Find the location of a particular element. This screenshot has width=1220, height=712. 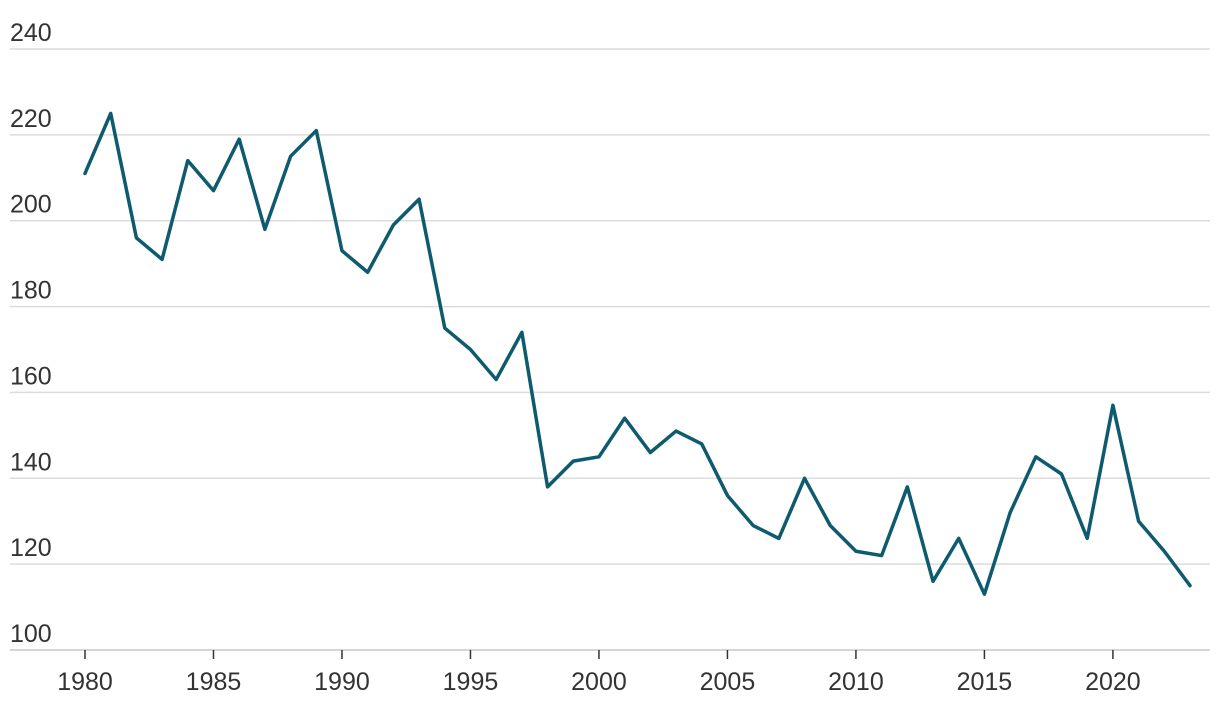

y-tick-label: 120 is located at coordinates (31, 548).